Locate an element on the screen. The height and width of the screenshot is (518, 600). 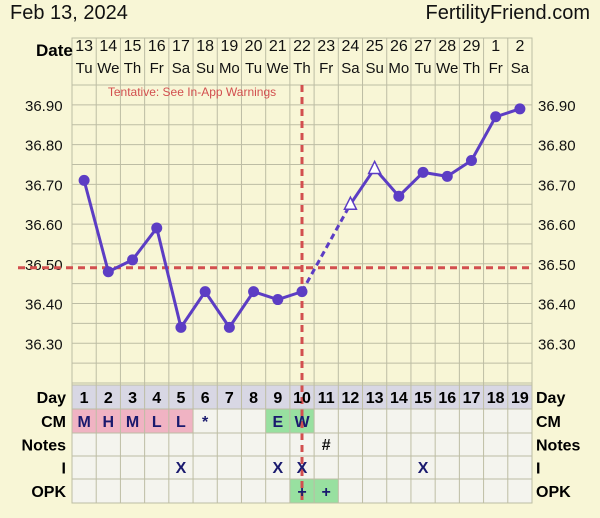
y-tick-label-right: 36.90 is located at coordinates (557, 106).